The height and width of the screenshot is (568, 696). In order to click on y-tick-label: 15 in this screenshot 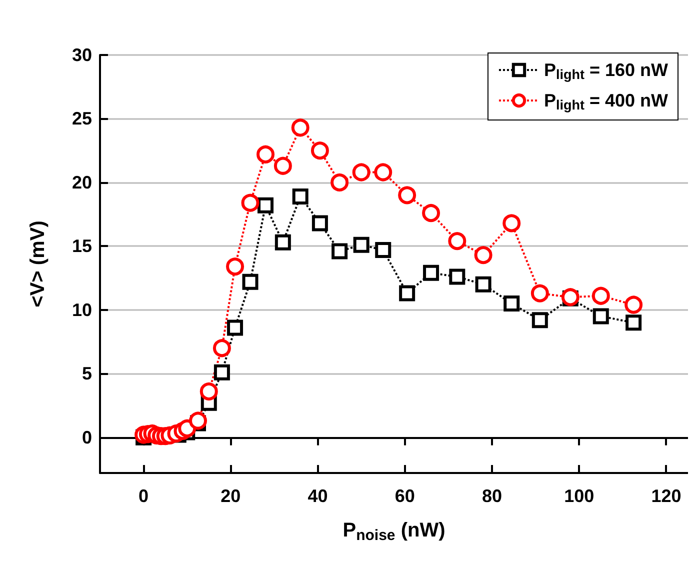, I will do `click(82, 246)`.